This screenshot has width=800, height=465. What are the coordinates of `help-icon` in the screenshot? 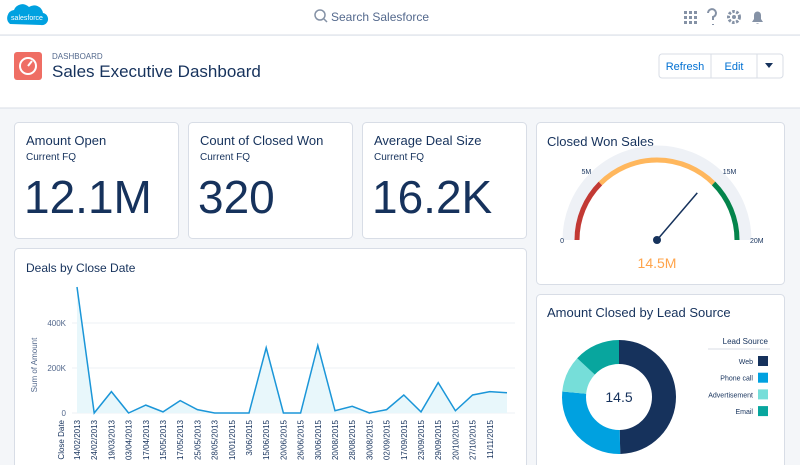 It's located at (712, 16).